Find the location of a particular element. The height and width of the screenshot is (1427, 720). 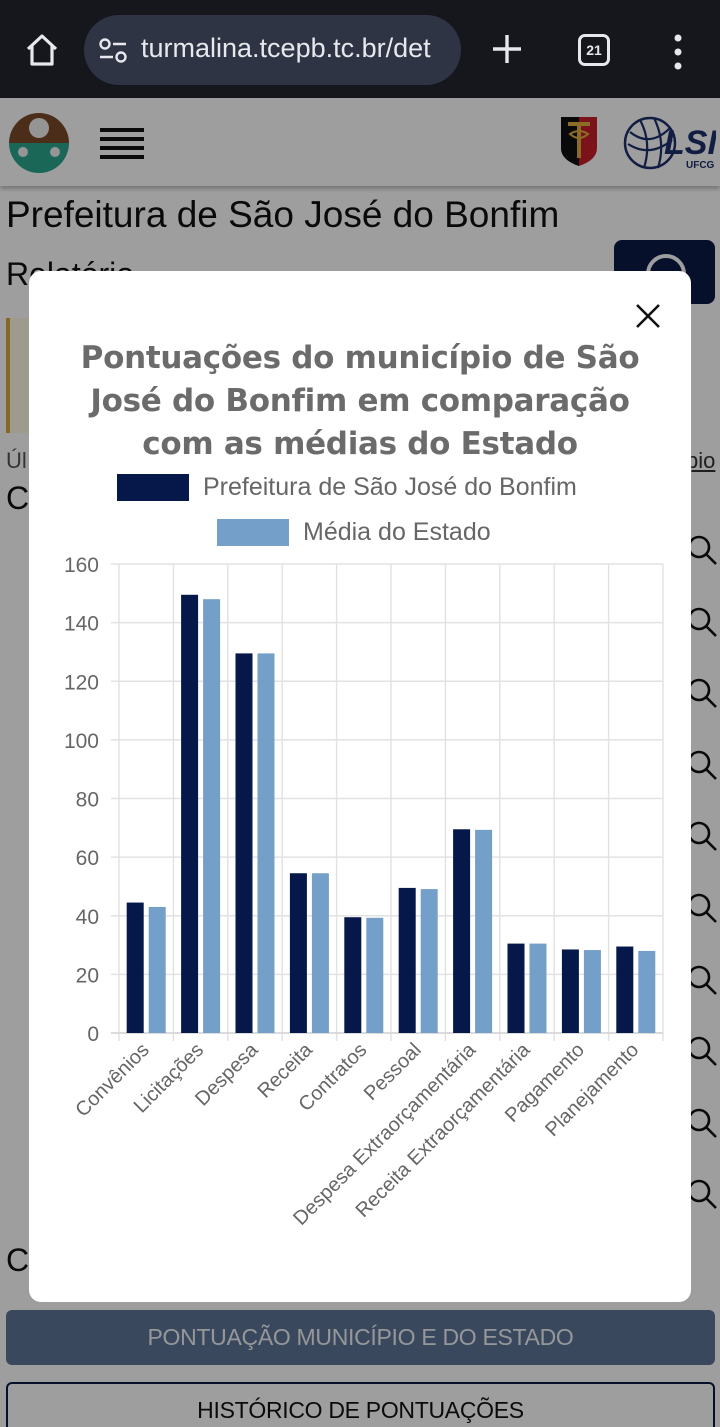

chart-title-line: com as médias do Estado is located at coordinates (360, 444).